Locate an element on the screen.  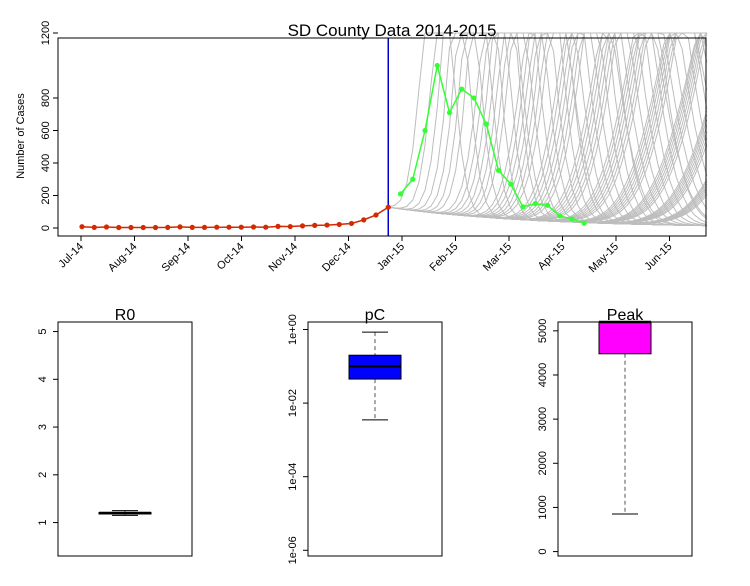
simulation-curves is located at coordinates (548, 129).